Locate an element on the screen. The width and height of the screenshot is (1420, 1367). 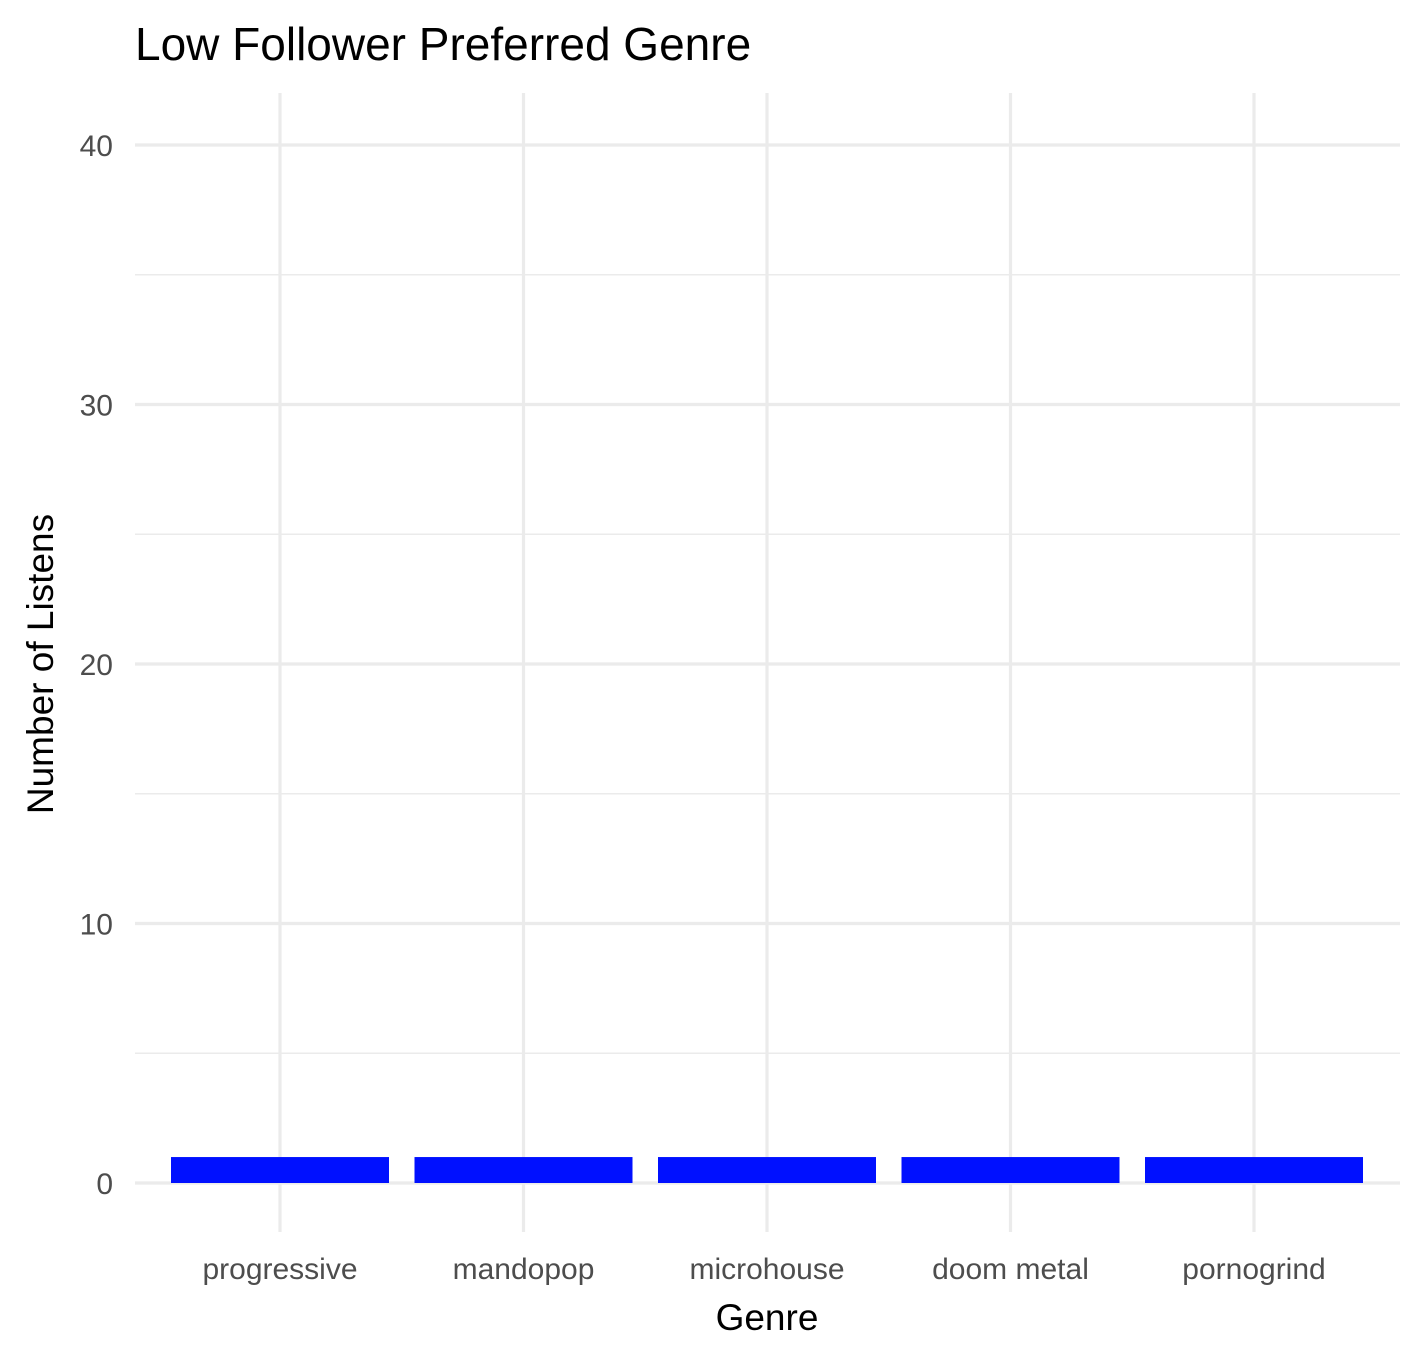
y-tick-label: 10 is located at coordinates (96, 925).